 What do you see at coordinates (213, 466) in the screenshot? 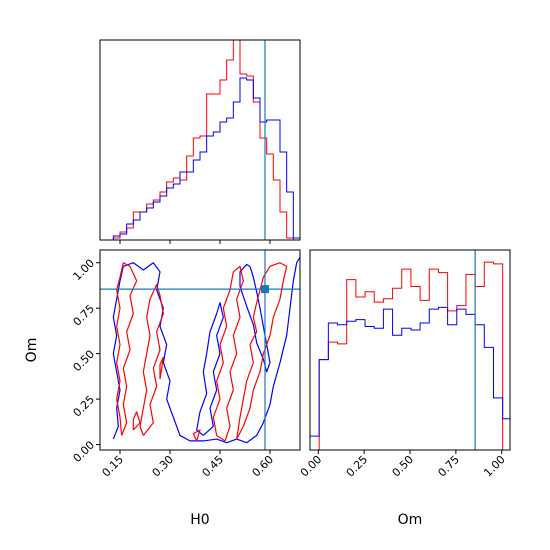
I see `contour-x-tick-label: 0.45` at bounding box center [213, 466].